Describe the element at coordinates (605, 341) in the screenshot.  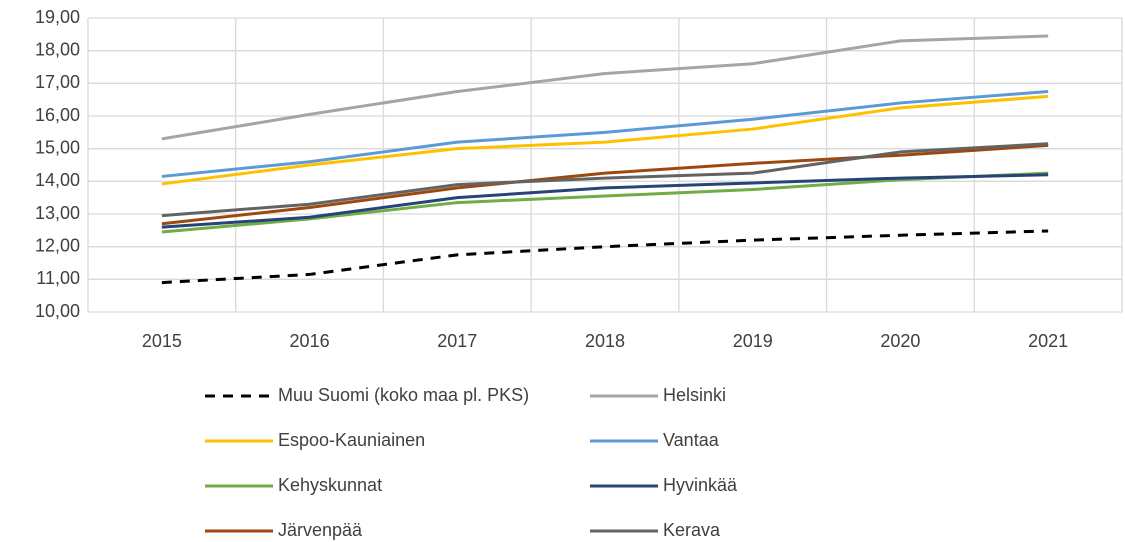
I see `x-tick-label: 2018` at that location.